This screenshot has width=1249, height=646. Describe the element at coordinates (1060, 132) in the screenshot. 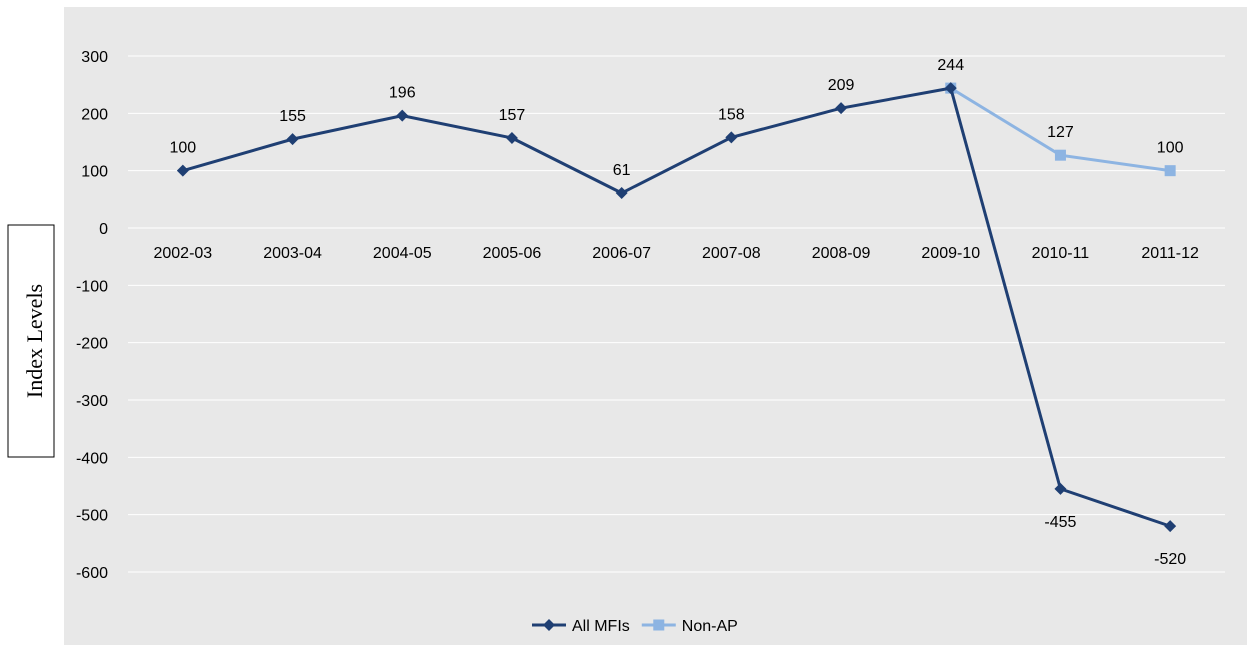

I see `non-ap-data-label: 127` at that location.